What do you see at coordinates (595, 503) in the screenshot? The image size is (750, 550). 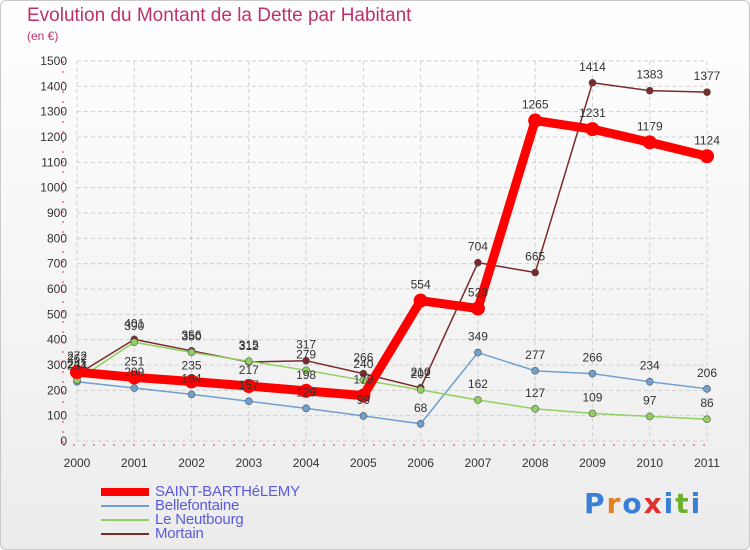 I see `logo-letter: P` at bounding box center [595, 503].